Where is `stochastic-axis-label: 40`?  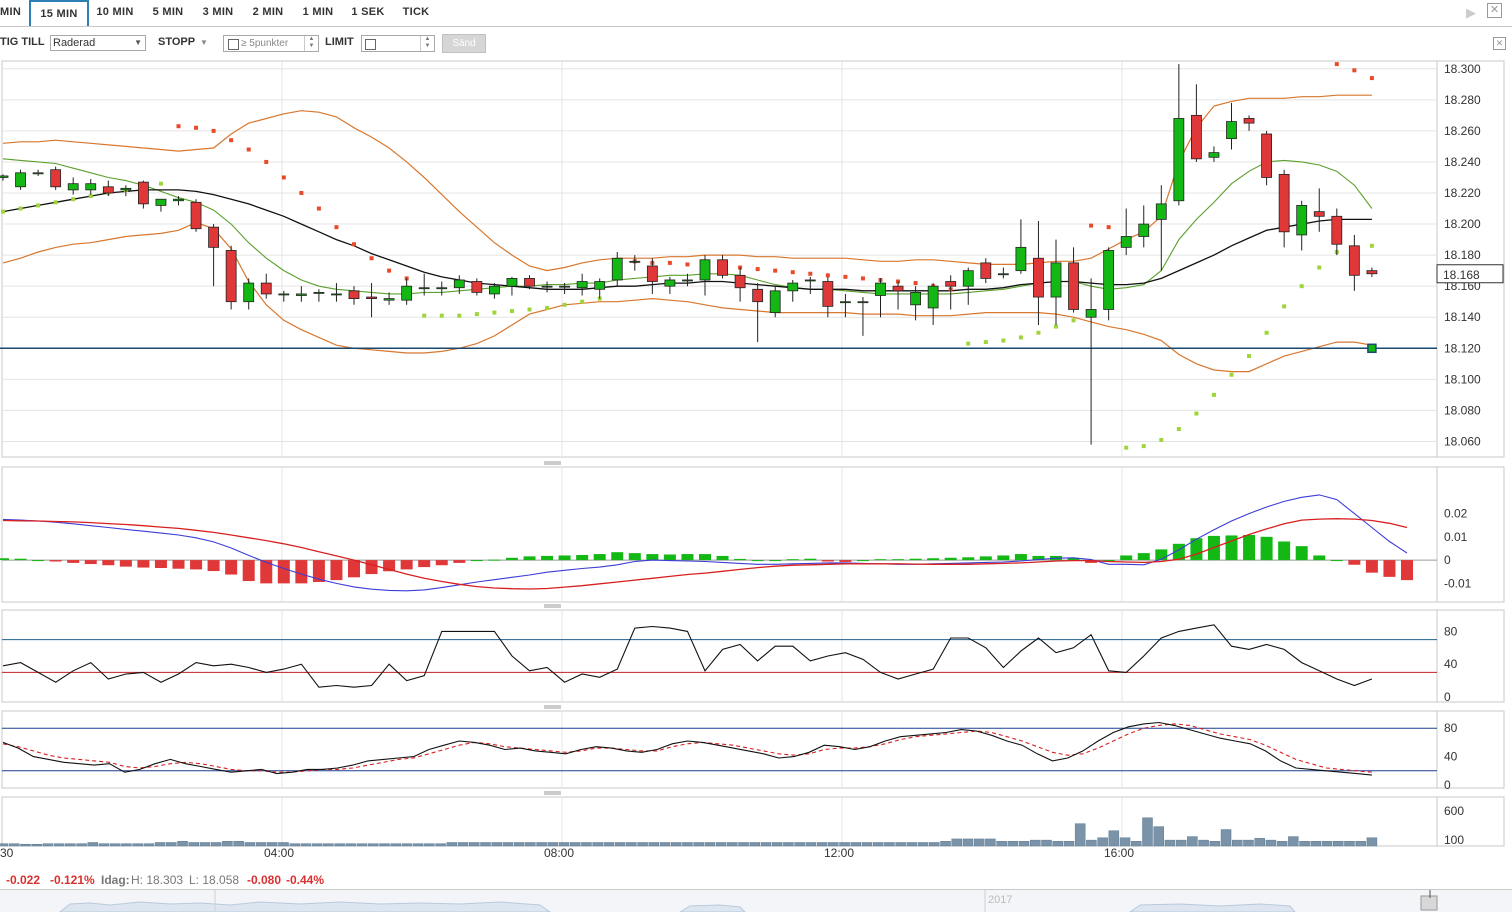
stochastic-axis-label: 40 is located at coordinates (1451, 757).